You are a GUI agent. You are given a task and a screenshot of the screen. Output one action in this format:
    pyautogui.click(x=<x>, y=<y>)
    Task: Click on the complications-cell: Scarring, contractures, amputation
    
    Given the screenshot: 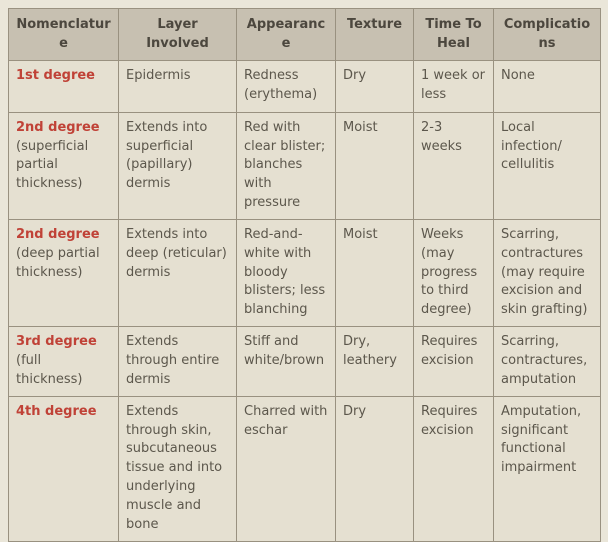 What is the action you would take?
    pyautogui.click(x=547, y=361)
    